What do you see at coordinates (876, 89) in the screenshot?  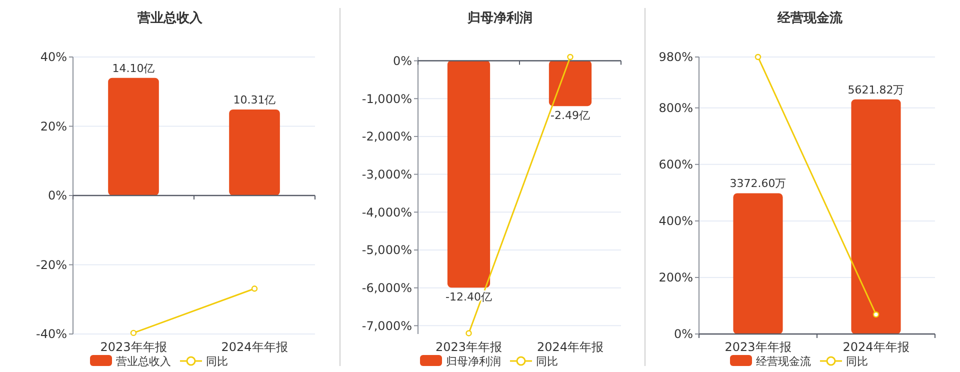 I see `data-label: 5621.82万` at bounding box center [876, 89].